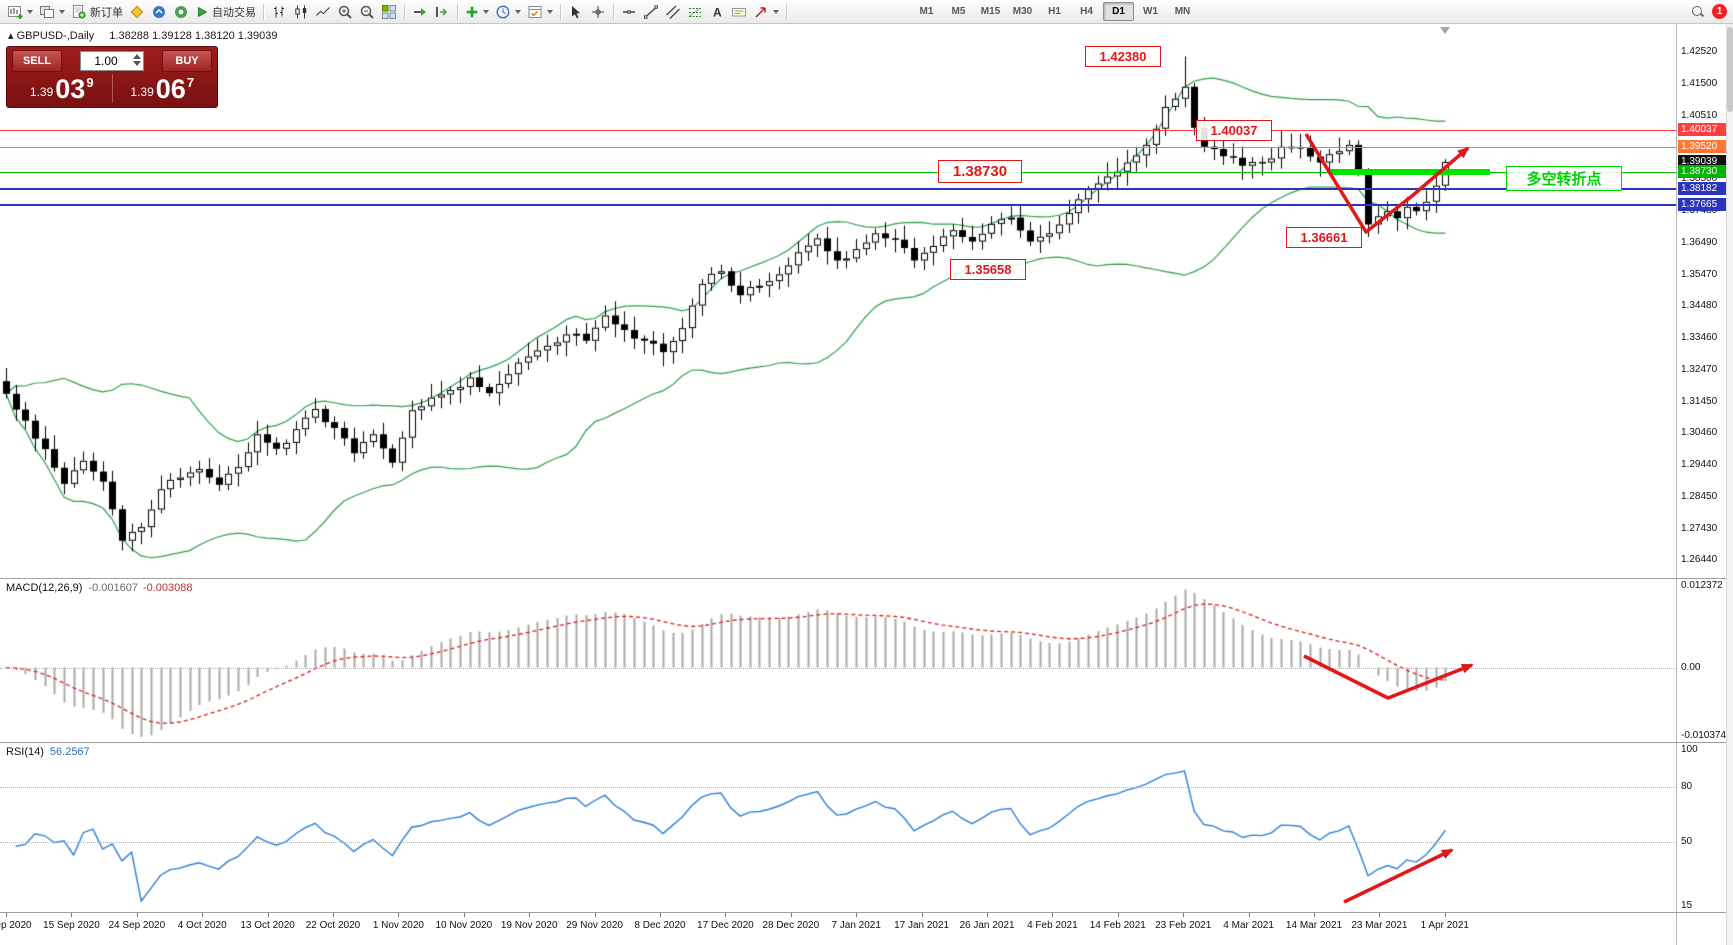 The image size is (1733, 945). Describe the element at coordinates (37, 61) in the screenshot. I see `sell-button: SELL` at that location.